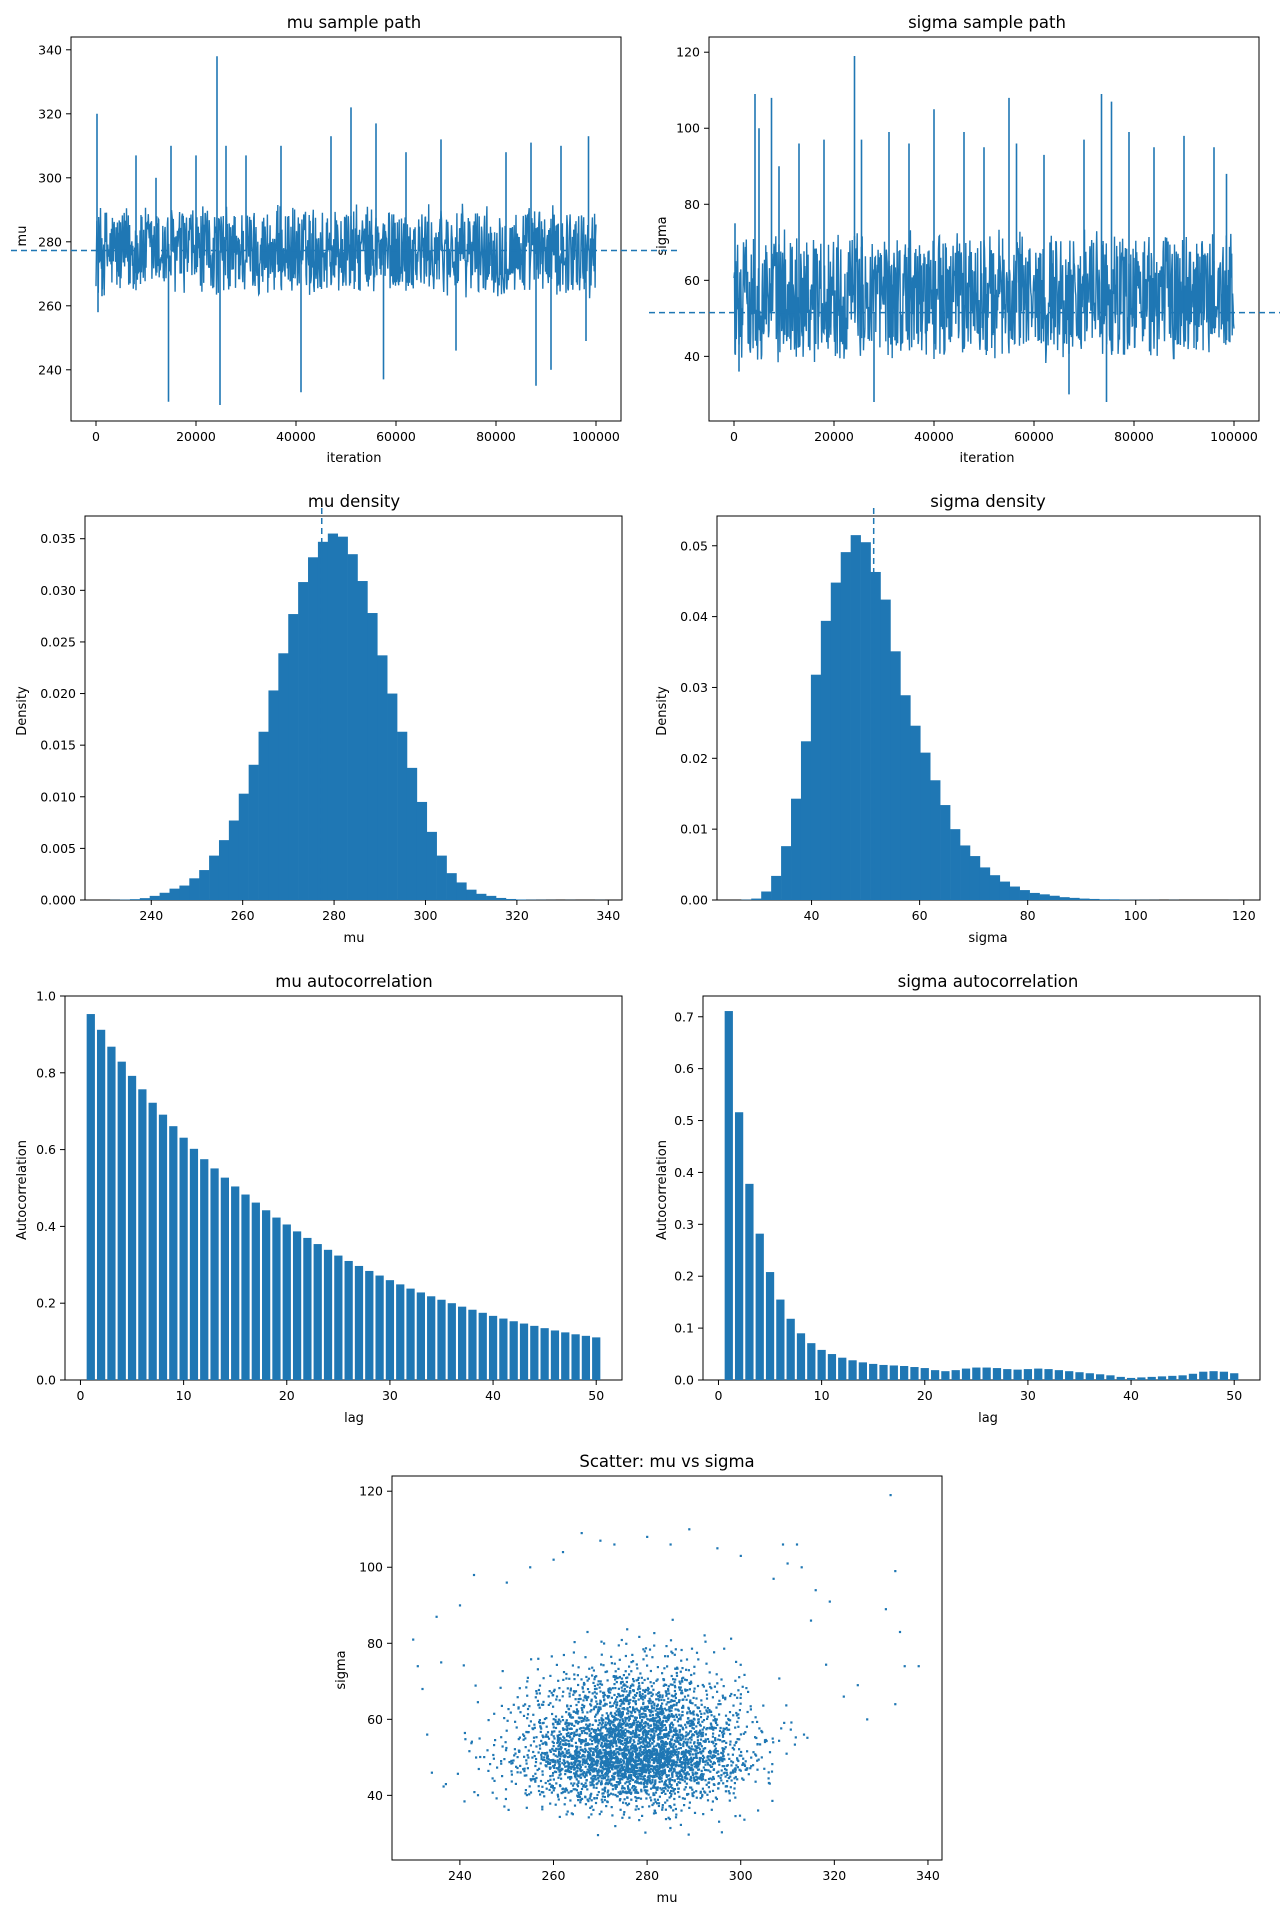 This screenshot has width=1280, height=1920. I want to click on mu-density-xtick-label: 240, so click(151, 915).